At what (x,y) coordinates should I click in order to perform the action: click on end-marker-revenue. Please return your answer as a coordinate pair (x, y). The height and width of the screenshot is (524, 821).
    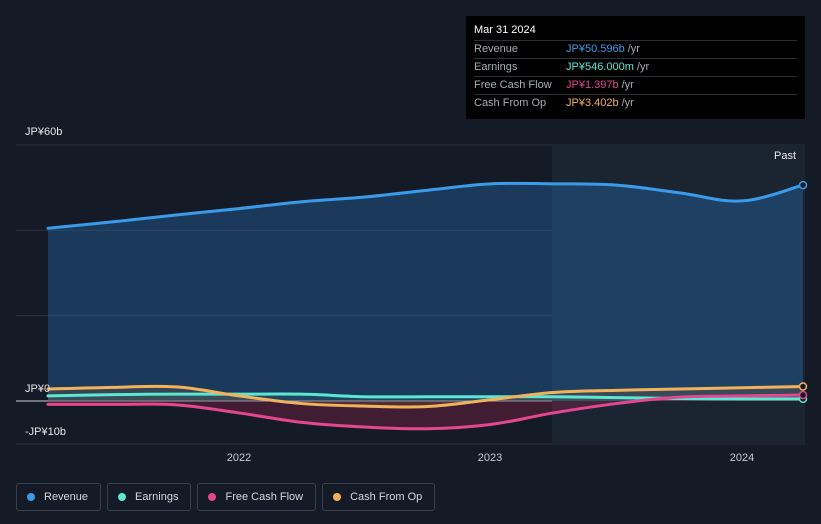
    Looking at the image, I should click on (803, 185).